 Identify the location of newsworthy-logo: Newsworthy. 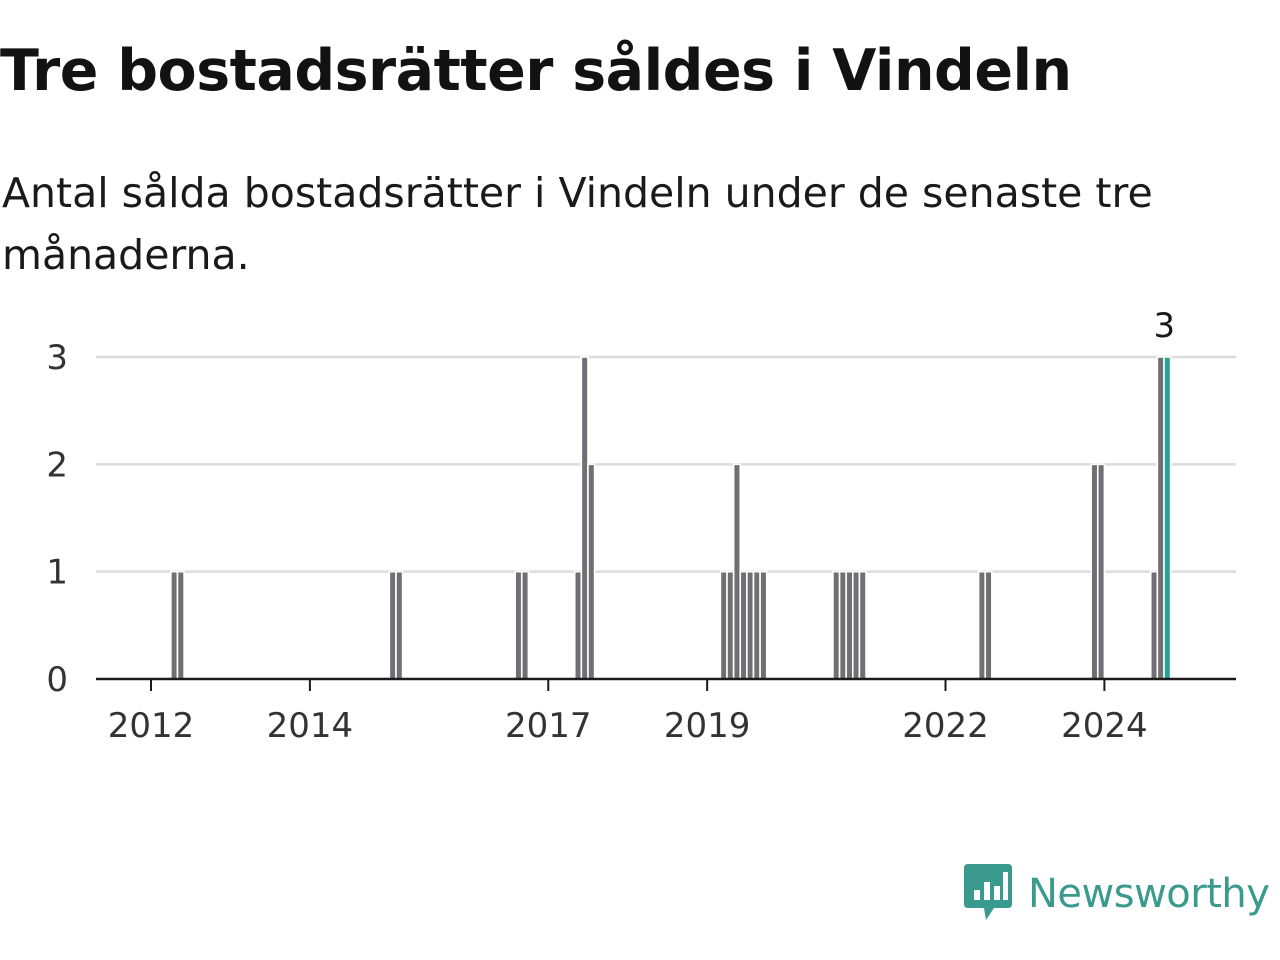
(1116, 894).